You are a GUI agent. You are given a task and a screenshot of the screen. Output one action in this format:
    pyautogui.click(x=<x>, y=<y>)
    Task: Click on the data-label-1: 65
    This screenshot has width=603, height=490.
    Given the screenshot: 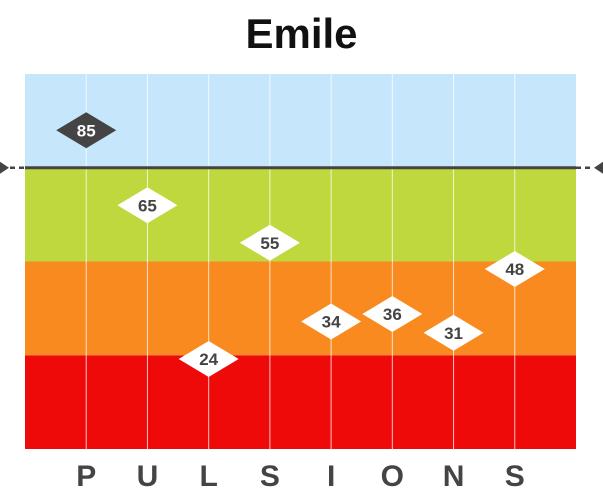 What is the action you would take?
    pyautogui.click(x=147, y=205)
    